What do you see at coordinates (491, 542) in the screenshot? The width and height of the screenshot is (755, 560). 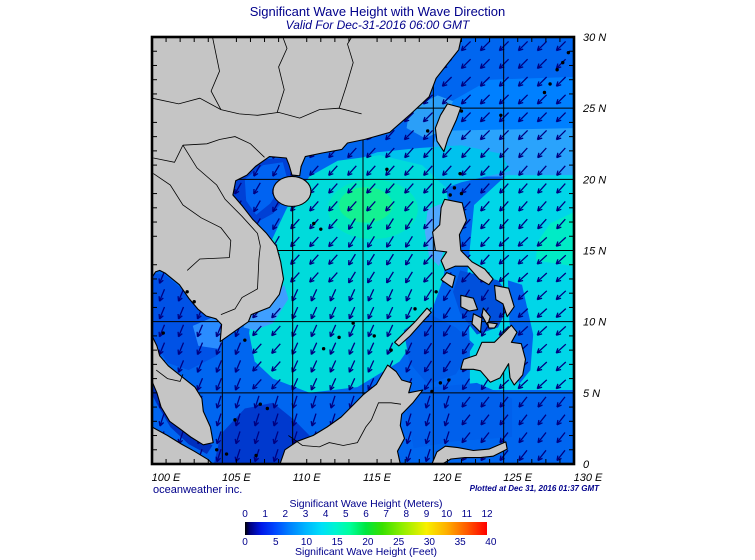 I see `legend-feet-tick: 40` at bounding box center [491, 542].